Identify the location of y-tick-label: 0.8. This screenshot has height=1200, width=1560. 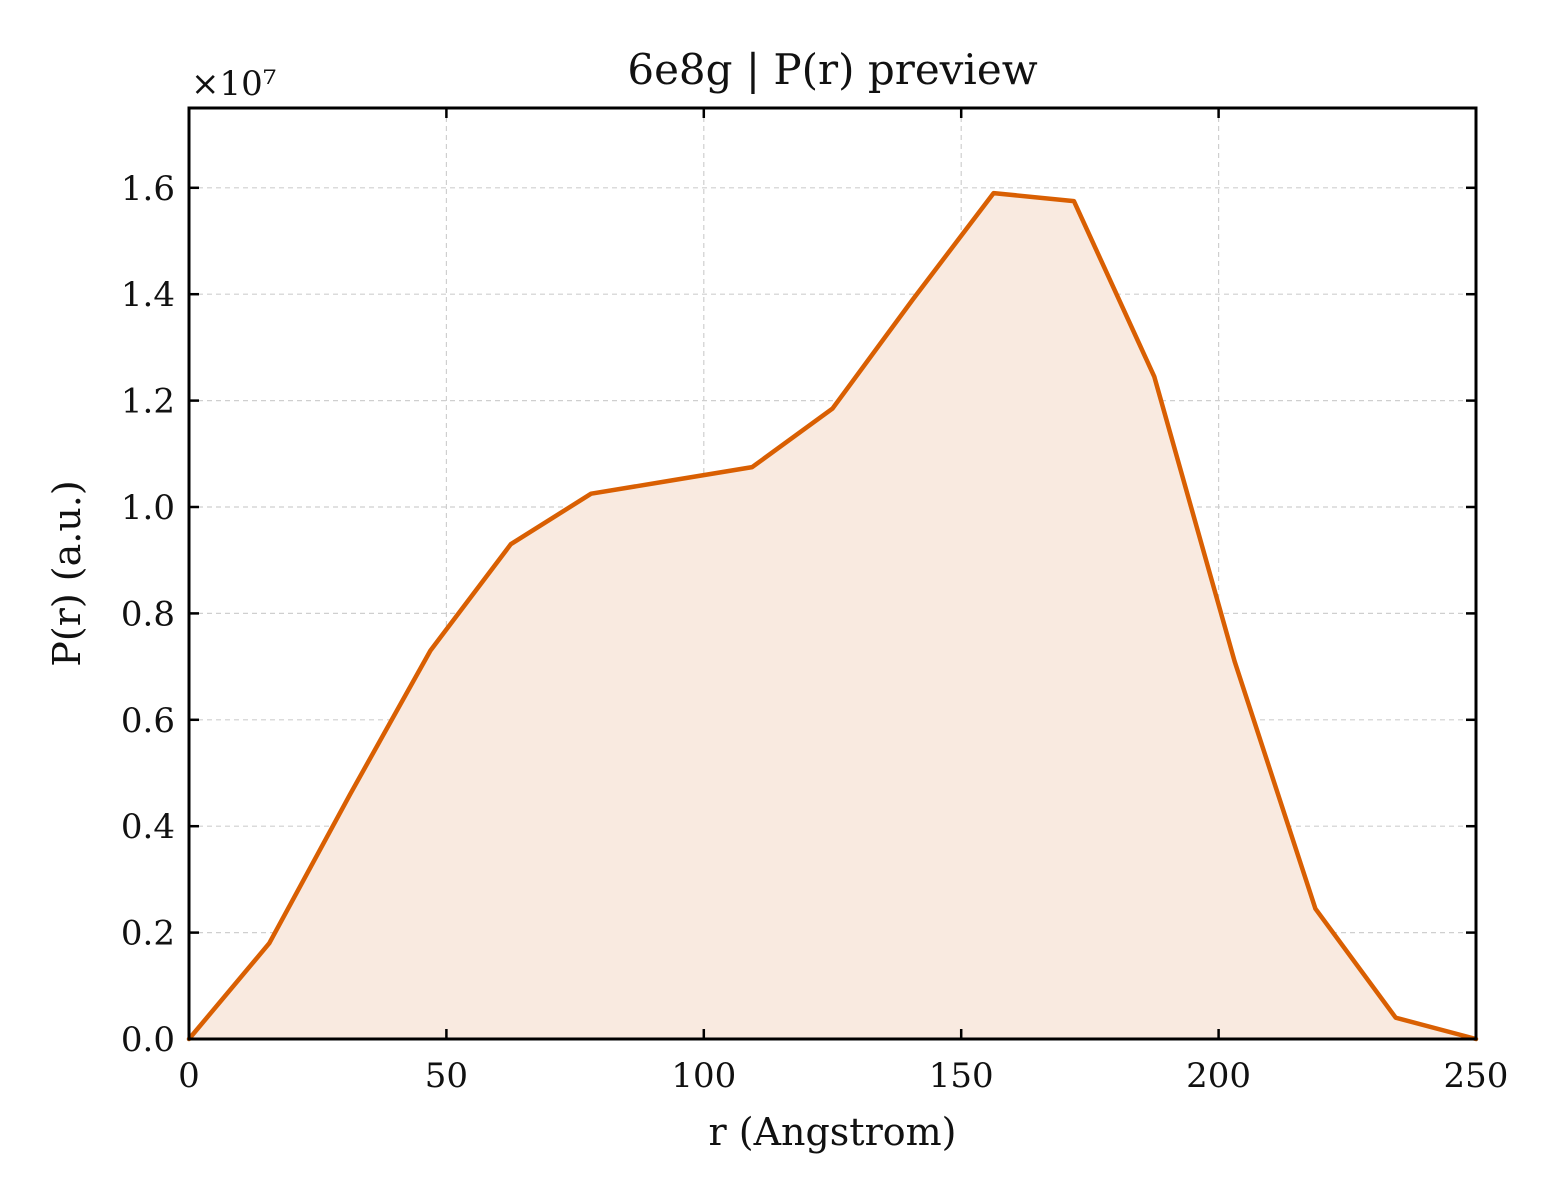
(148, 614).